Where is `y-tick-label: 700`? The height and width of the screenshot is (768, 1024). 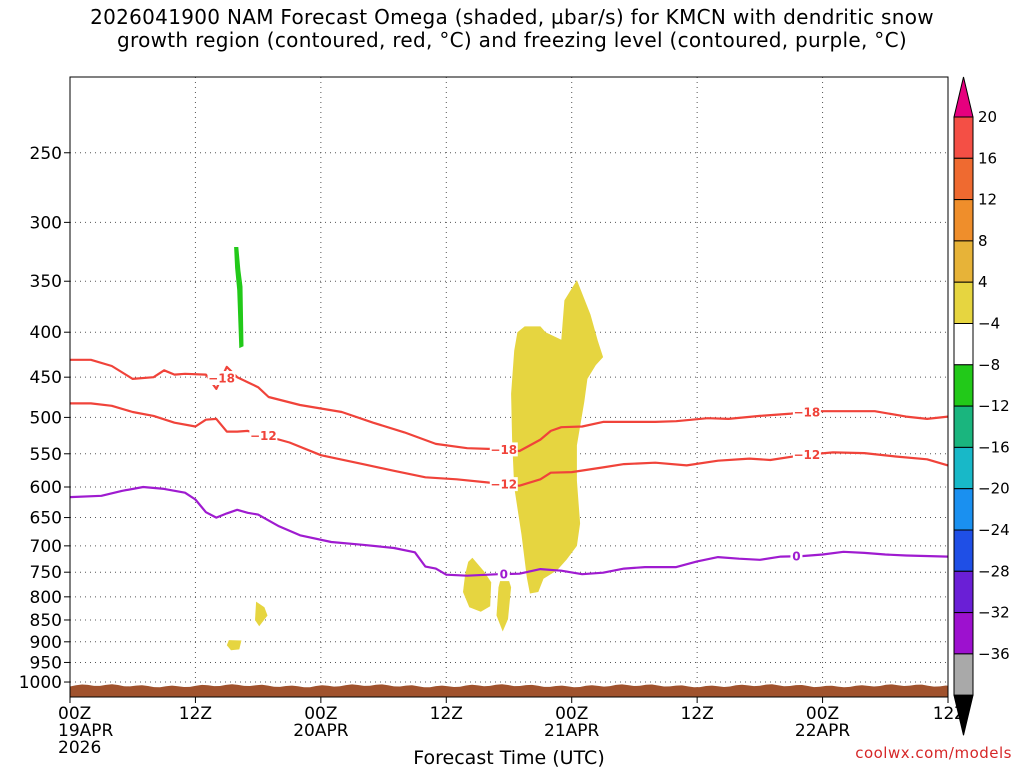 y-tick-label: 700 is located at coordinates (46, 547).